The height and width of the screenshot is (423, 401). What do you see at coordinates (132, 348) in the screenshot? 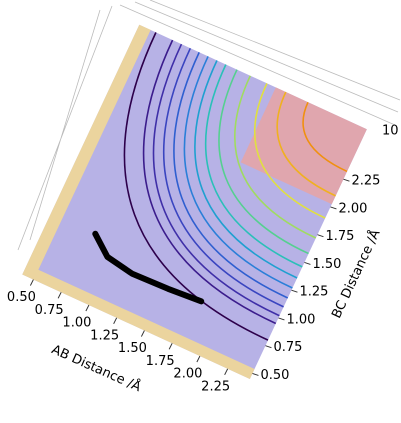
I see `x-tick-label: 1.50` at bounding box center [132, 348].